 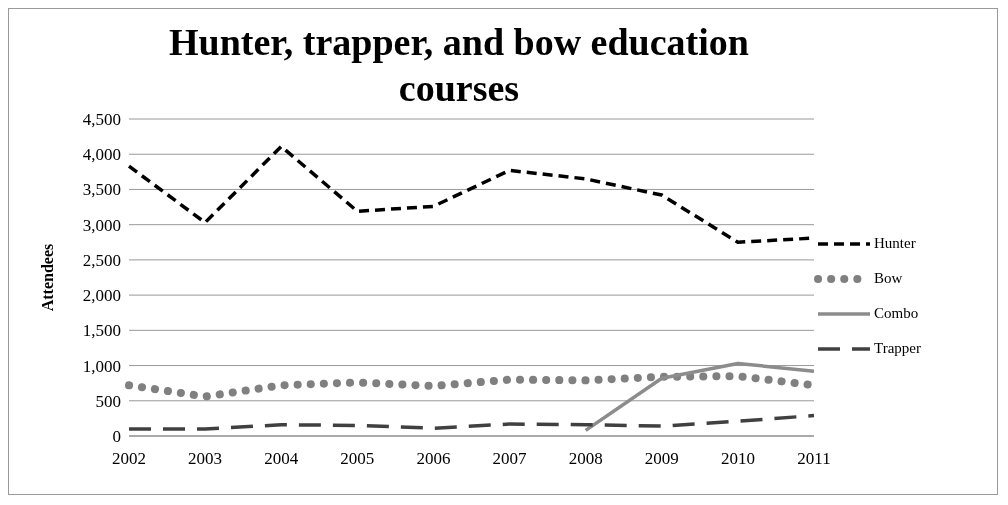 I want to click on y-tick-label: 1,000, so click(x=101, y=366).